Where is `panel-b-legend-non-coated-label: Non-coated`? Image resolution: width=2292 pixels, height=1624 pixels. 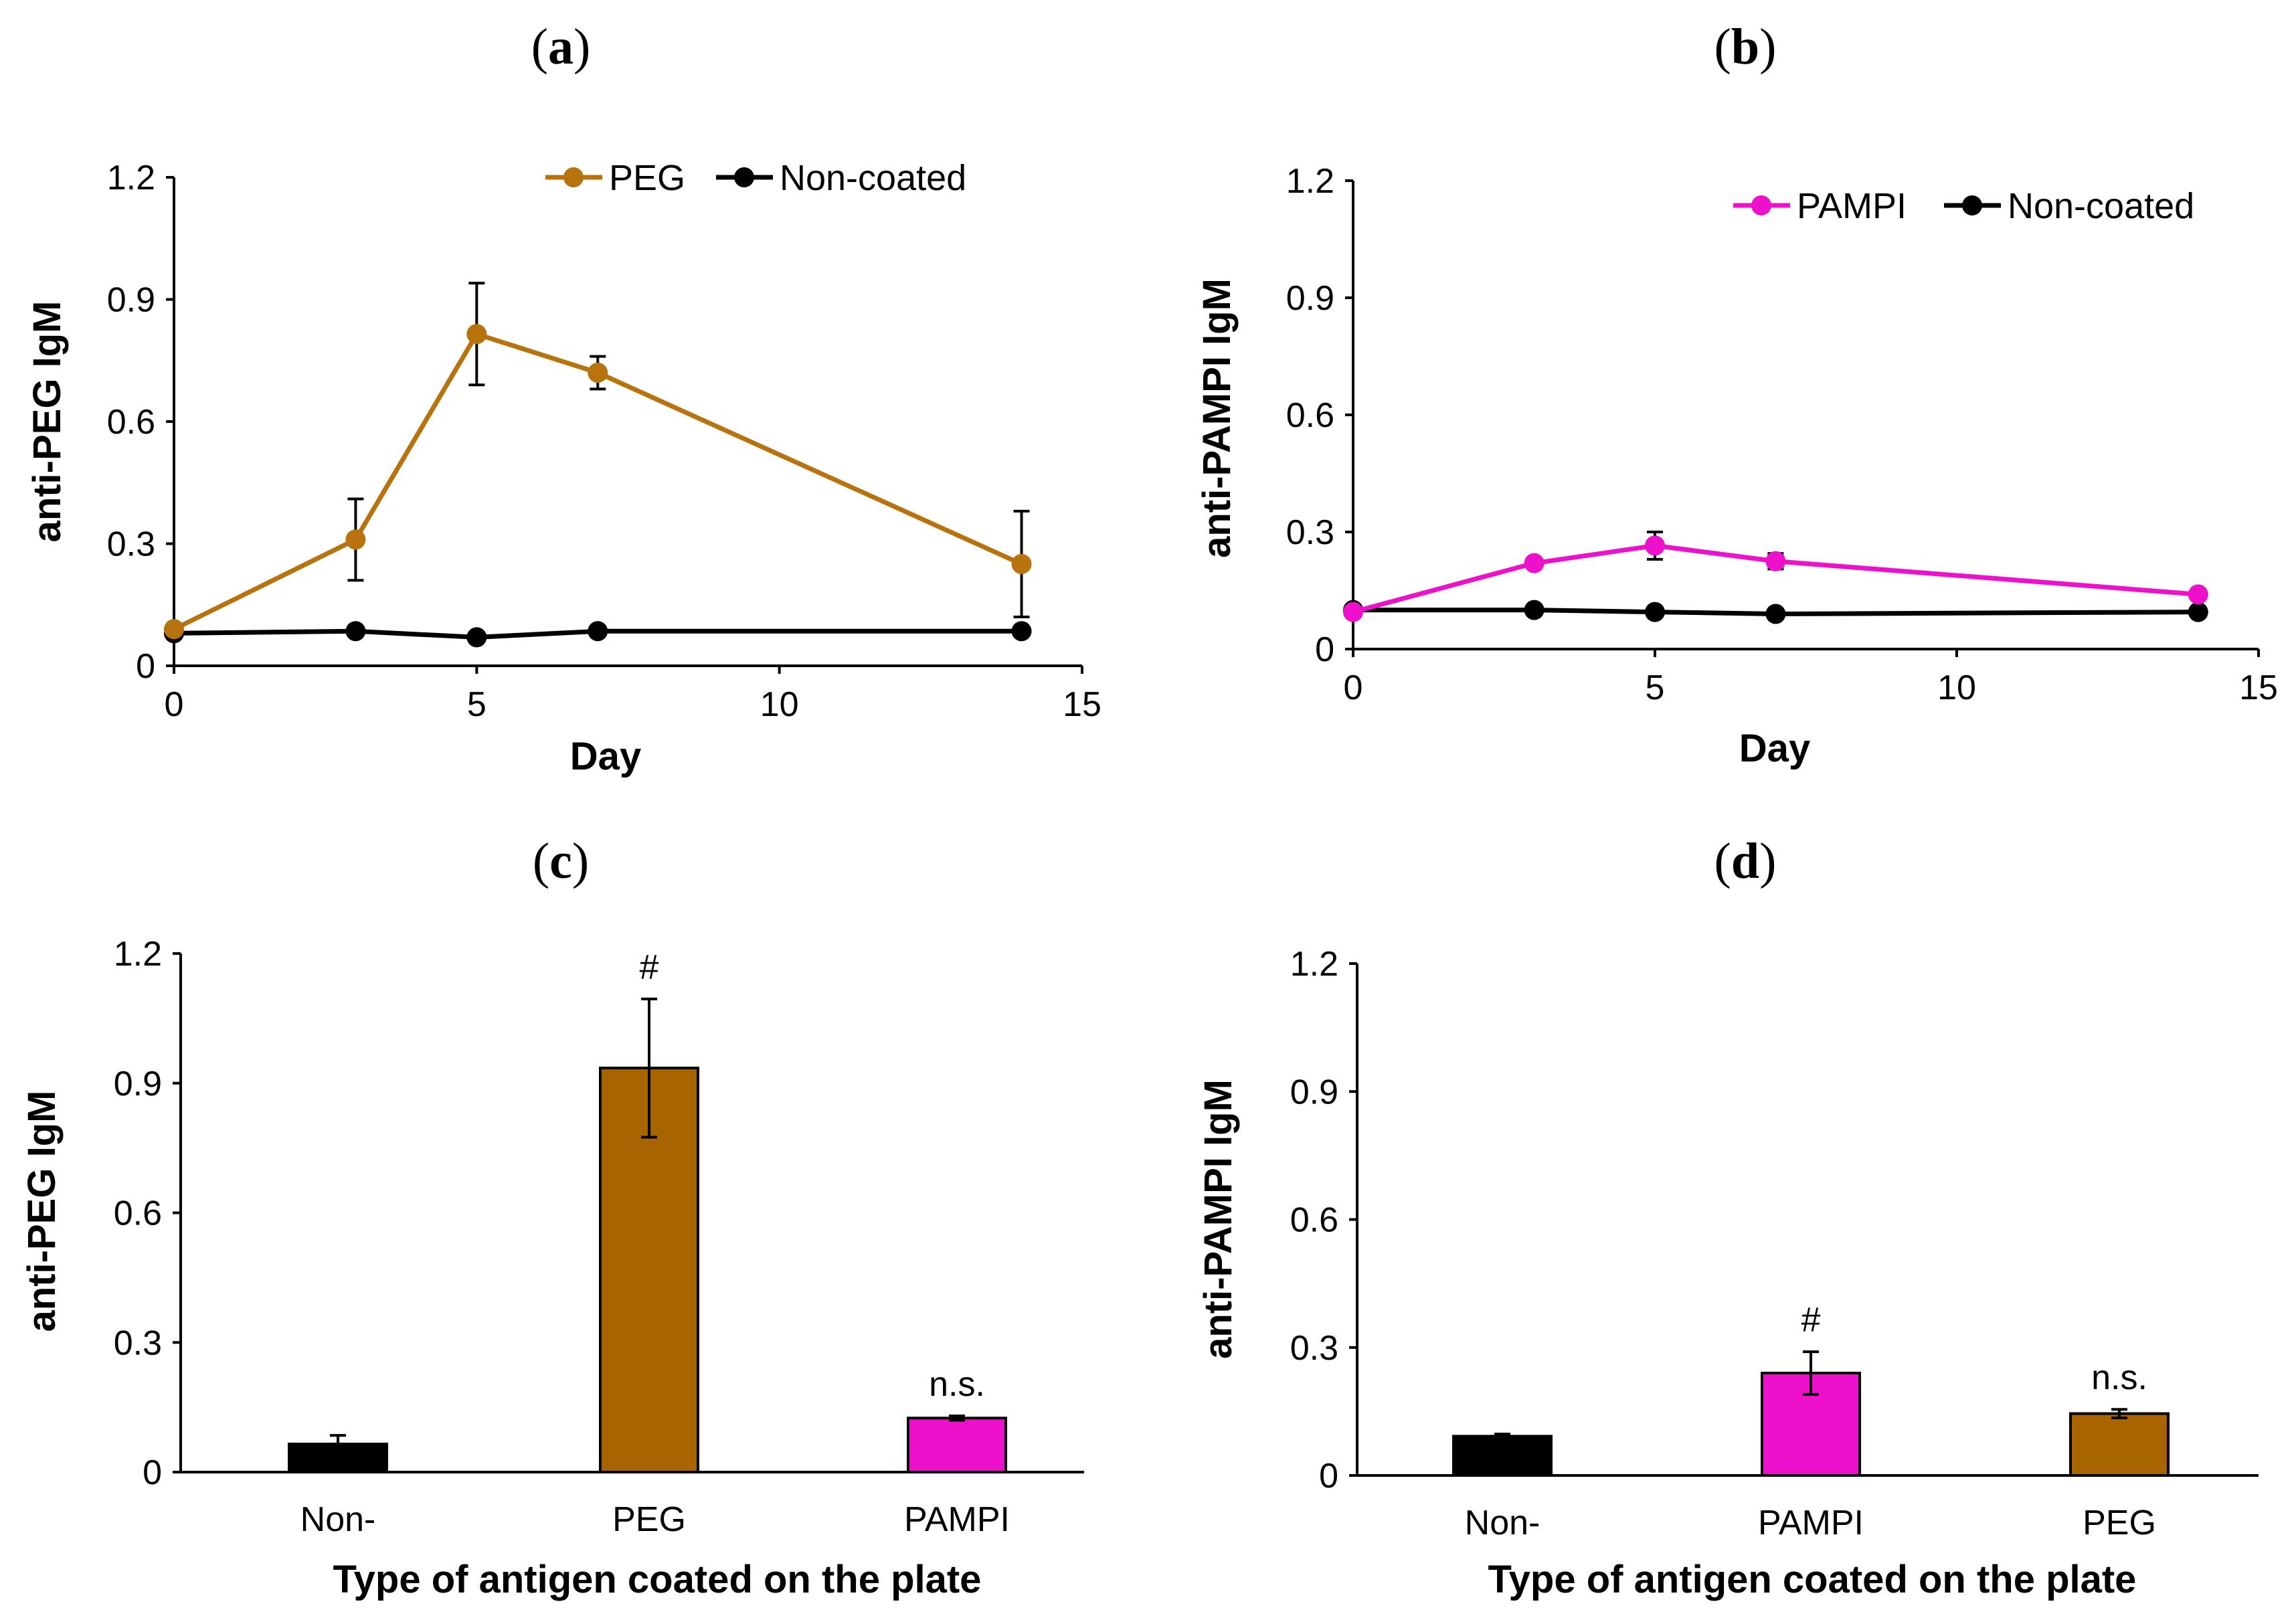 panel-b-legend-non-coated-label: Non-coated is located at coordinates (2101, 206).